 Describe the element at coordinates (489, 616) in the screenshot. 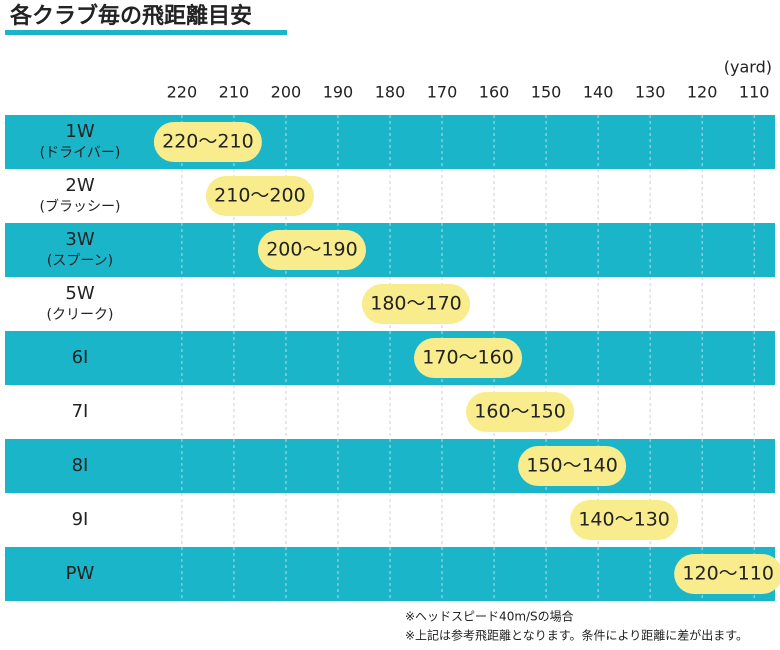

I see `note: ※ヘッドスピード40m/Sの場合` at that location.